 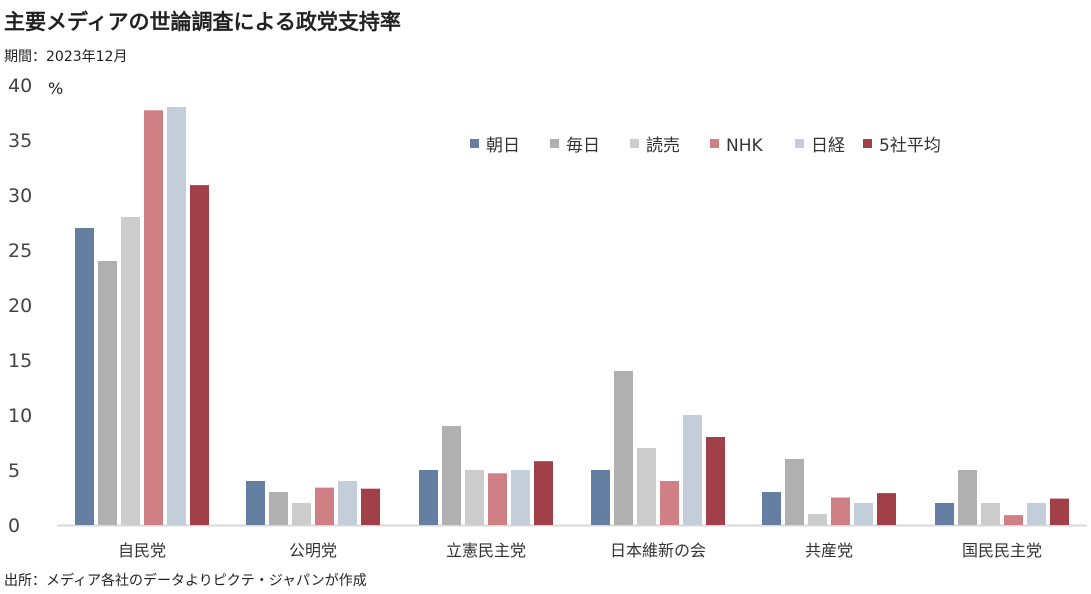 I want to click on bar-5社平均-共産党, so click(x=886, y=509).